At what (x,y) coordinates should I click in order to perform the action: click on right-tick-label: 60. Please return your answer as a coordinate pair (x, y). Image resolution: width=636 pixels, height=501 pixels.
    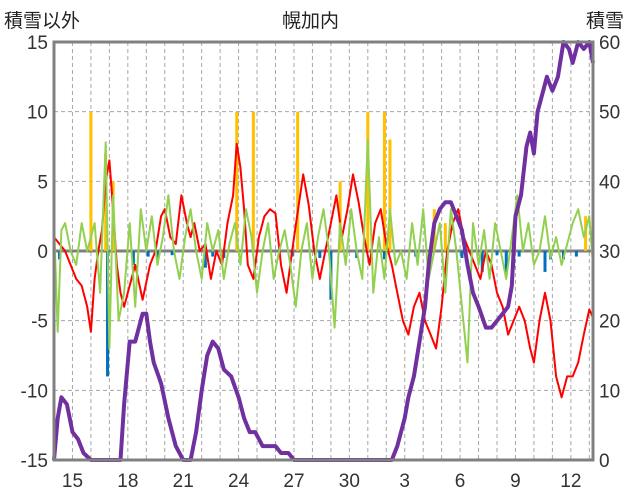
    Looking at the image, I should click on (609, 43).